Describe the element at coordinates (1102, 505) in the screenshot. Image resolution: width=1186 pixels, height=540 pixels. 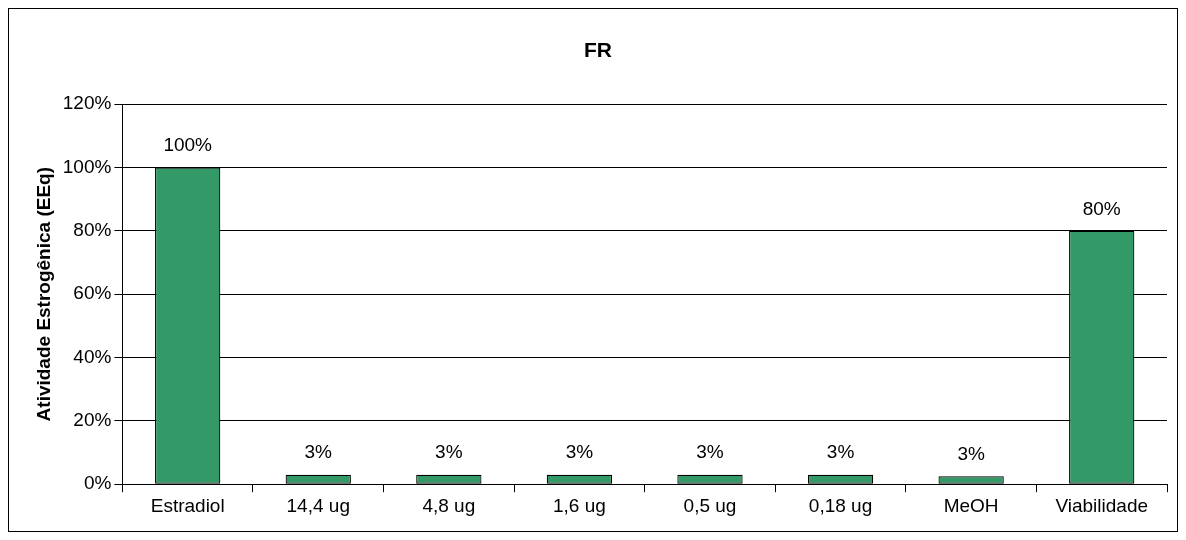
I see `x-tick-label: Viabilidade` at that location.